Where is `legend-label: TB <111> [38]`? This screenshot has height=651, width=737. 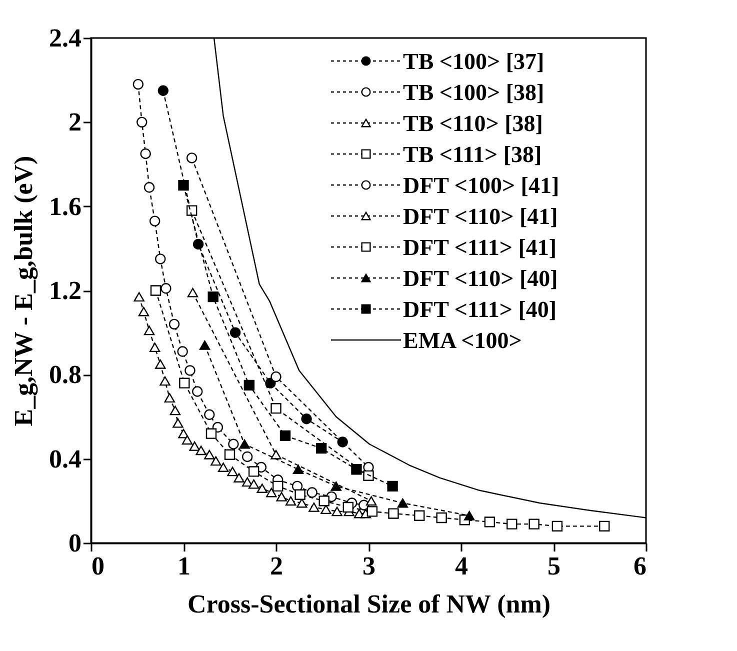
legend-label: TB <111> [38] is located at coordinates (472, 154).